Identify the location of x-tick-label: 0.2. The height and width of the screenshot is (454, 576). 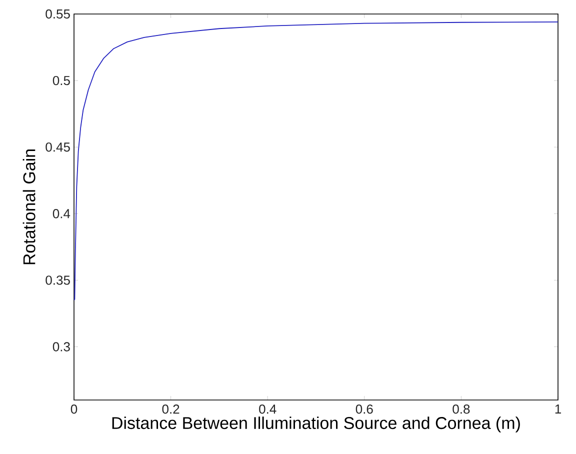
(171, 409).